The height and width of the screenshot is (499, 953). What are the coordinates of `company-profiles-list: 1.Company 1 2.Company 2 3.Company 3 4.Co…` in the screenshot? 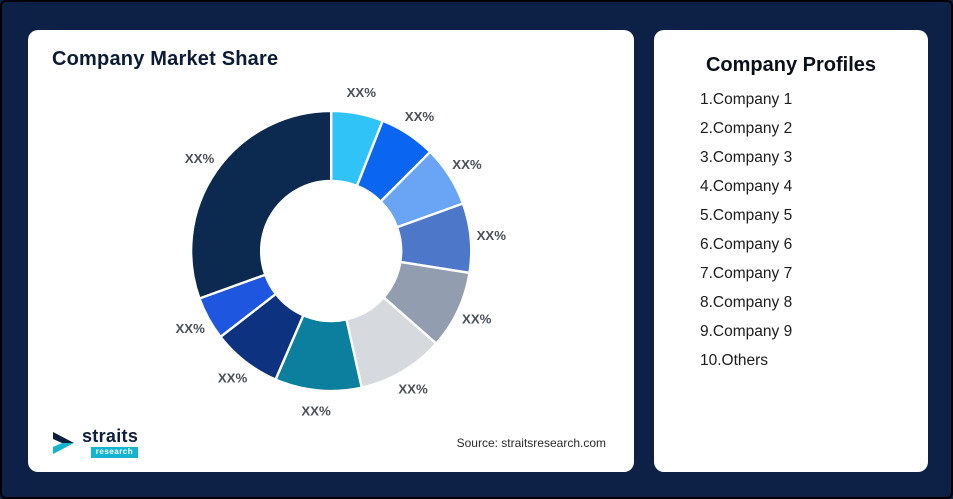 It's located at (791, 230).